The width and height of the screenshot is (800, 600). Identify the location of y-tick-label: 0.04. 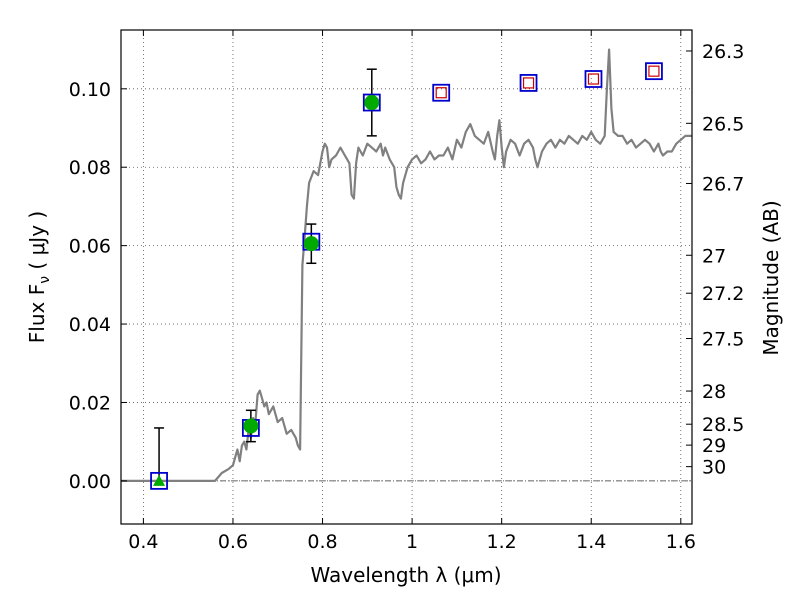
(90, 325).